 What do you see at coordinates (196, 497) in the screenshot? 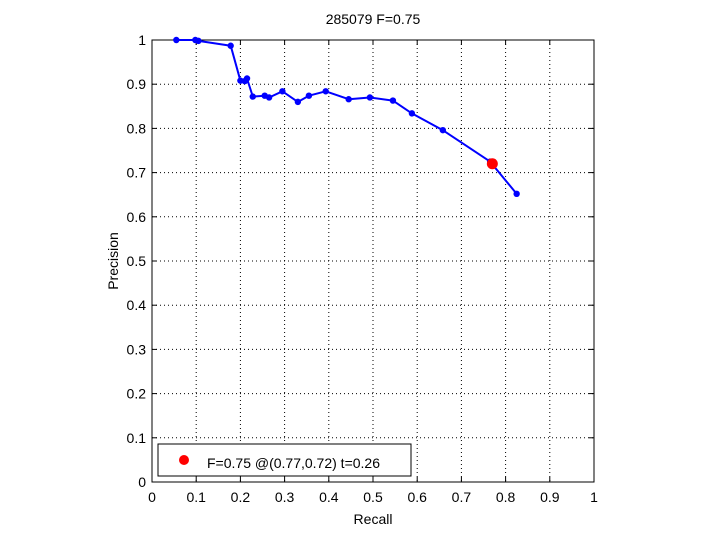
I see `x-tick-label: 0.1` at bounding box center [196, 497].